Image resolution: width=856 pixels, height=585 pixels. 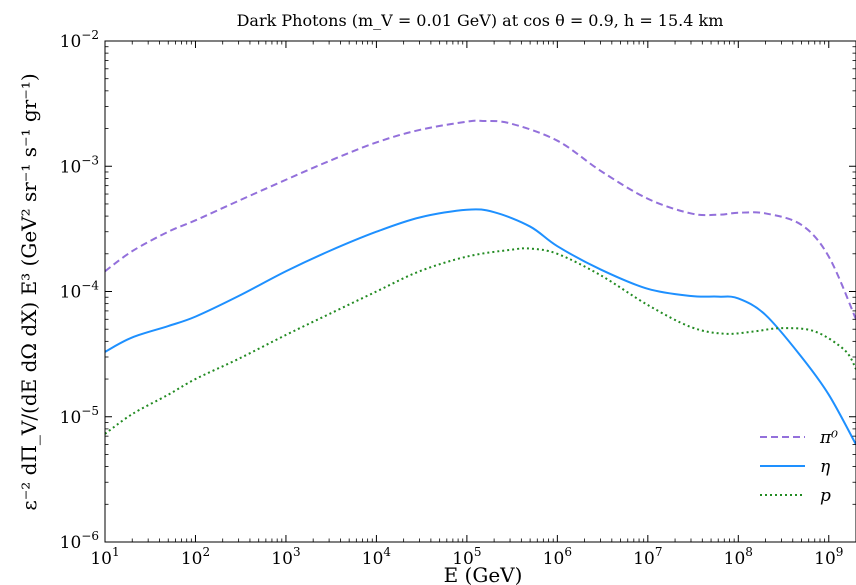 I want to click on legend-label: p, so click(x=825, y=496).